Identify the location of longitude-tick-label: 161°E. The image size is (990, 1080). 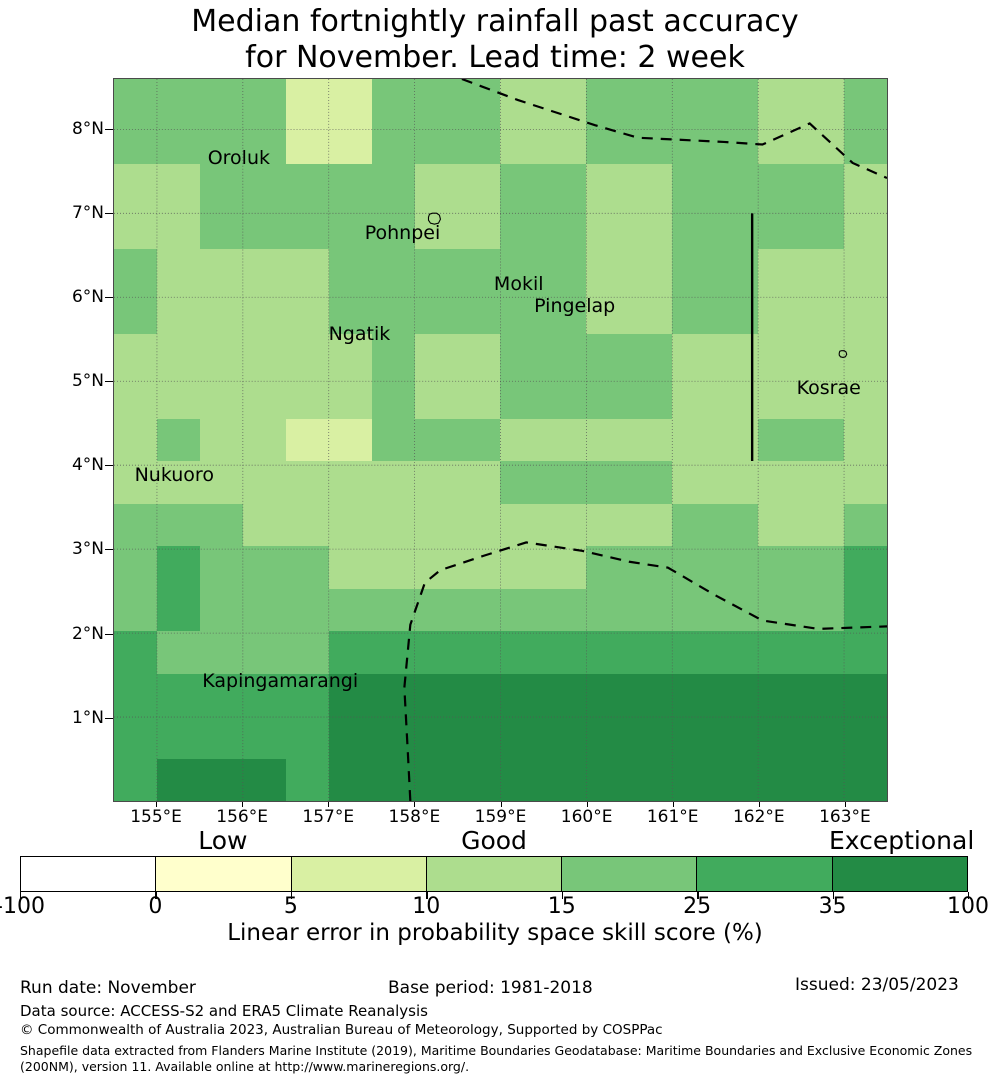
(672, 817).